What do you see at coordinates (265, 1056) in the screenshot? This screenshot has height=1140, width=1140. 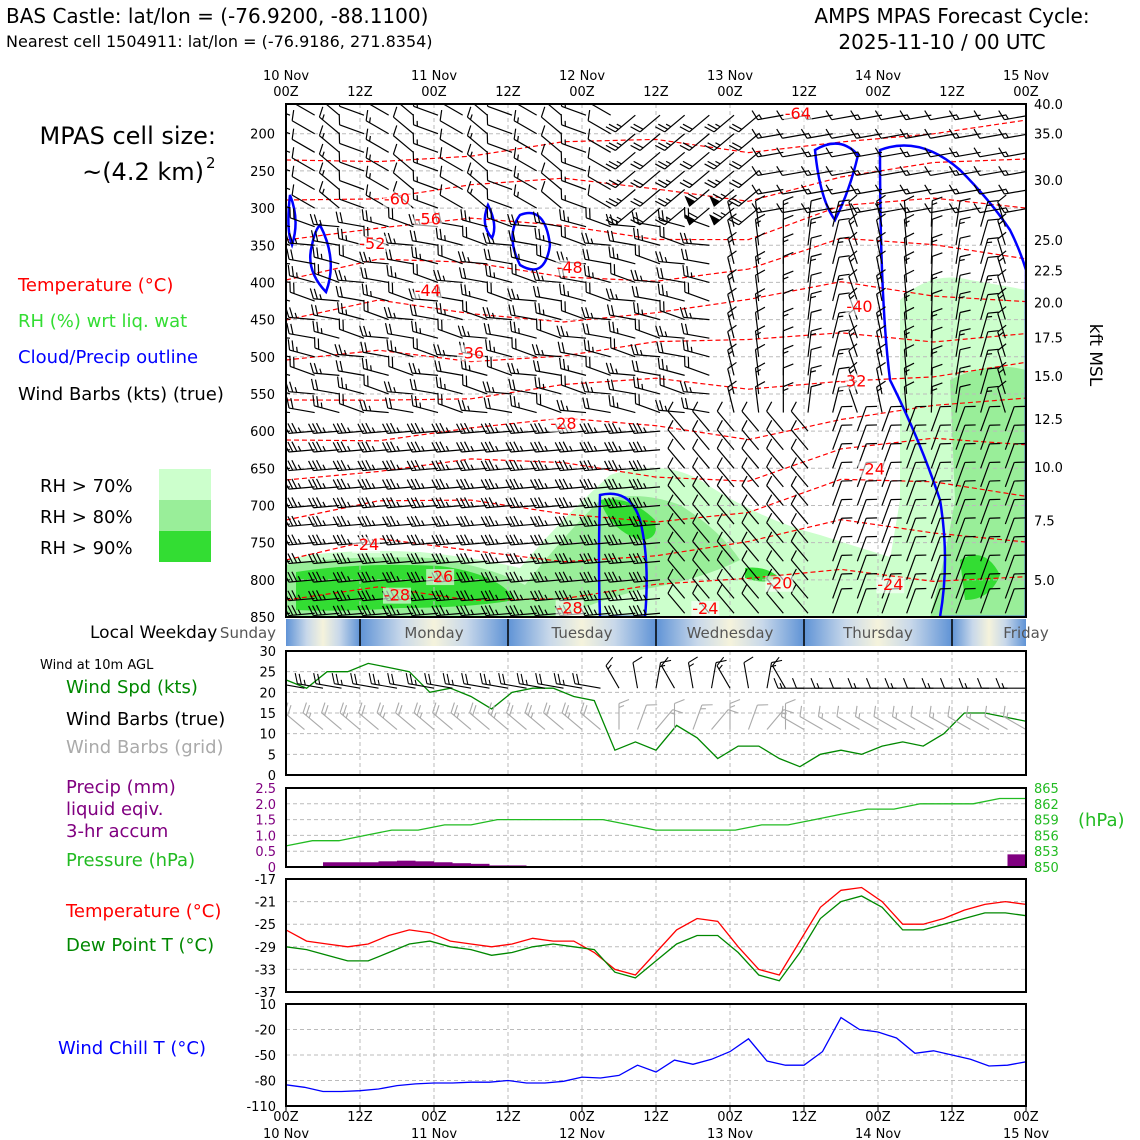 I see `y-tick-label: -50` at bounding box center [265, 1056].